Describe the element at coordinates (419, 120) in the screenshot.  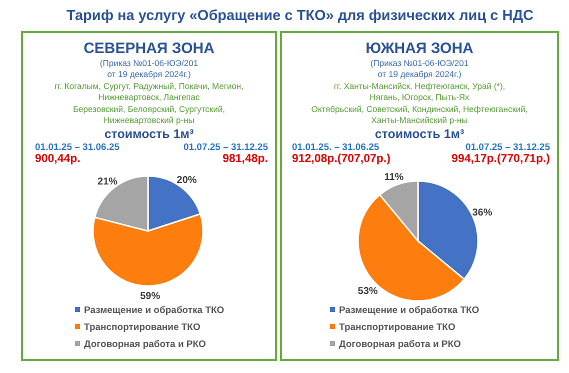
I see `text: Ханты-Мансийский р-ны` at that location.